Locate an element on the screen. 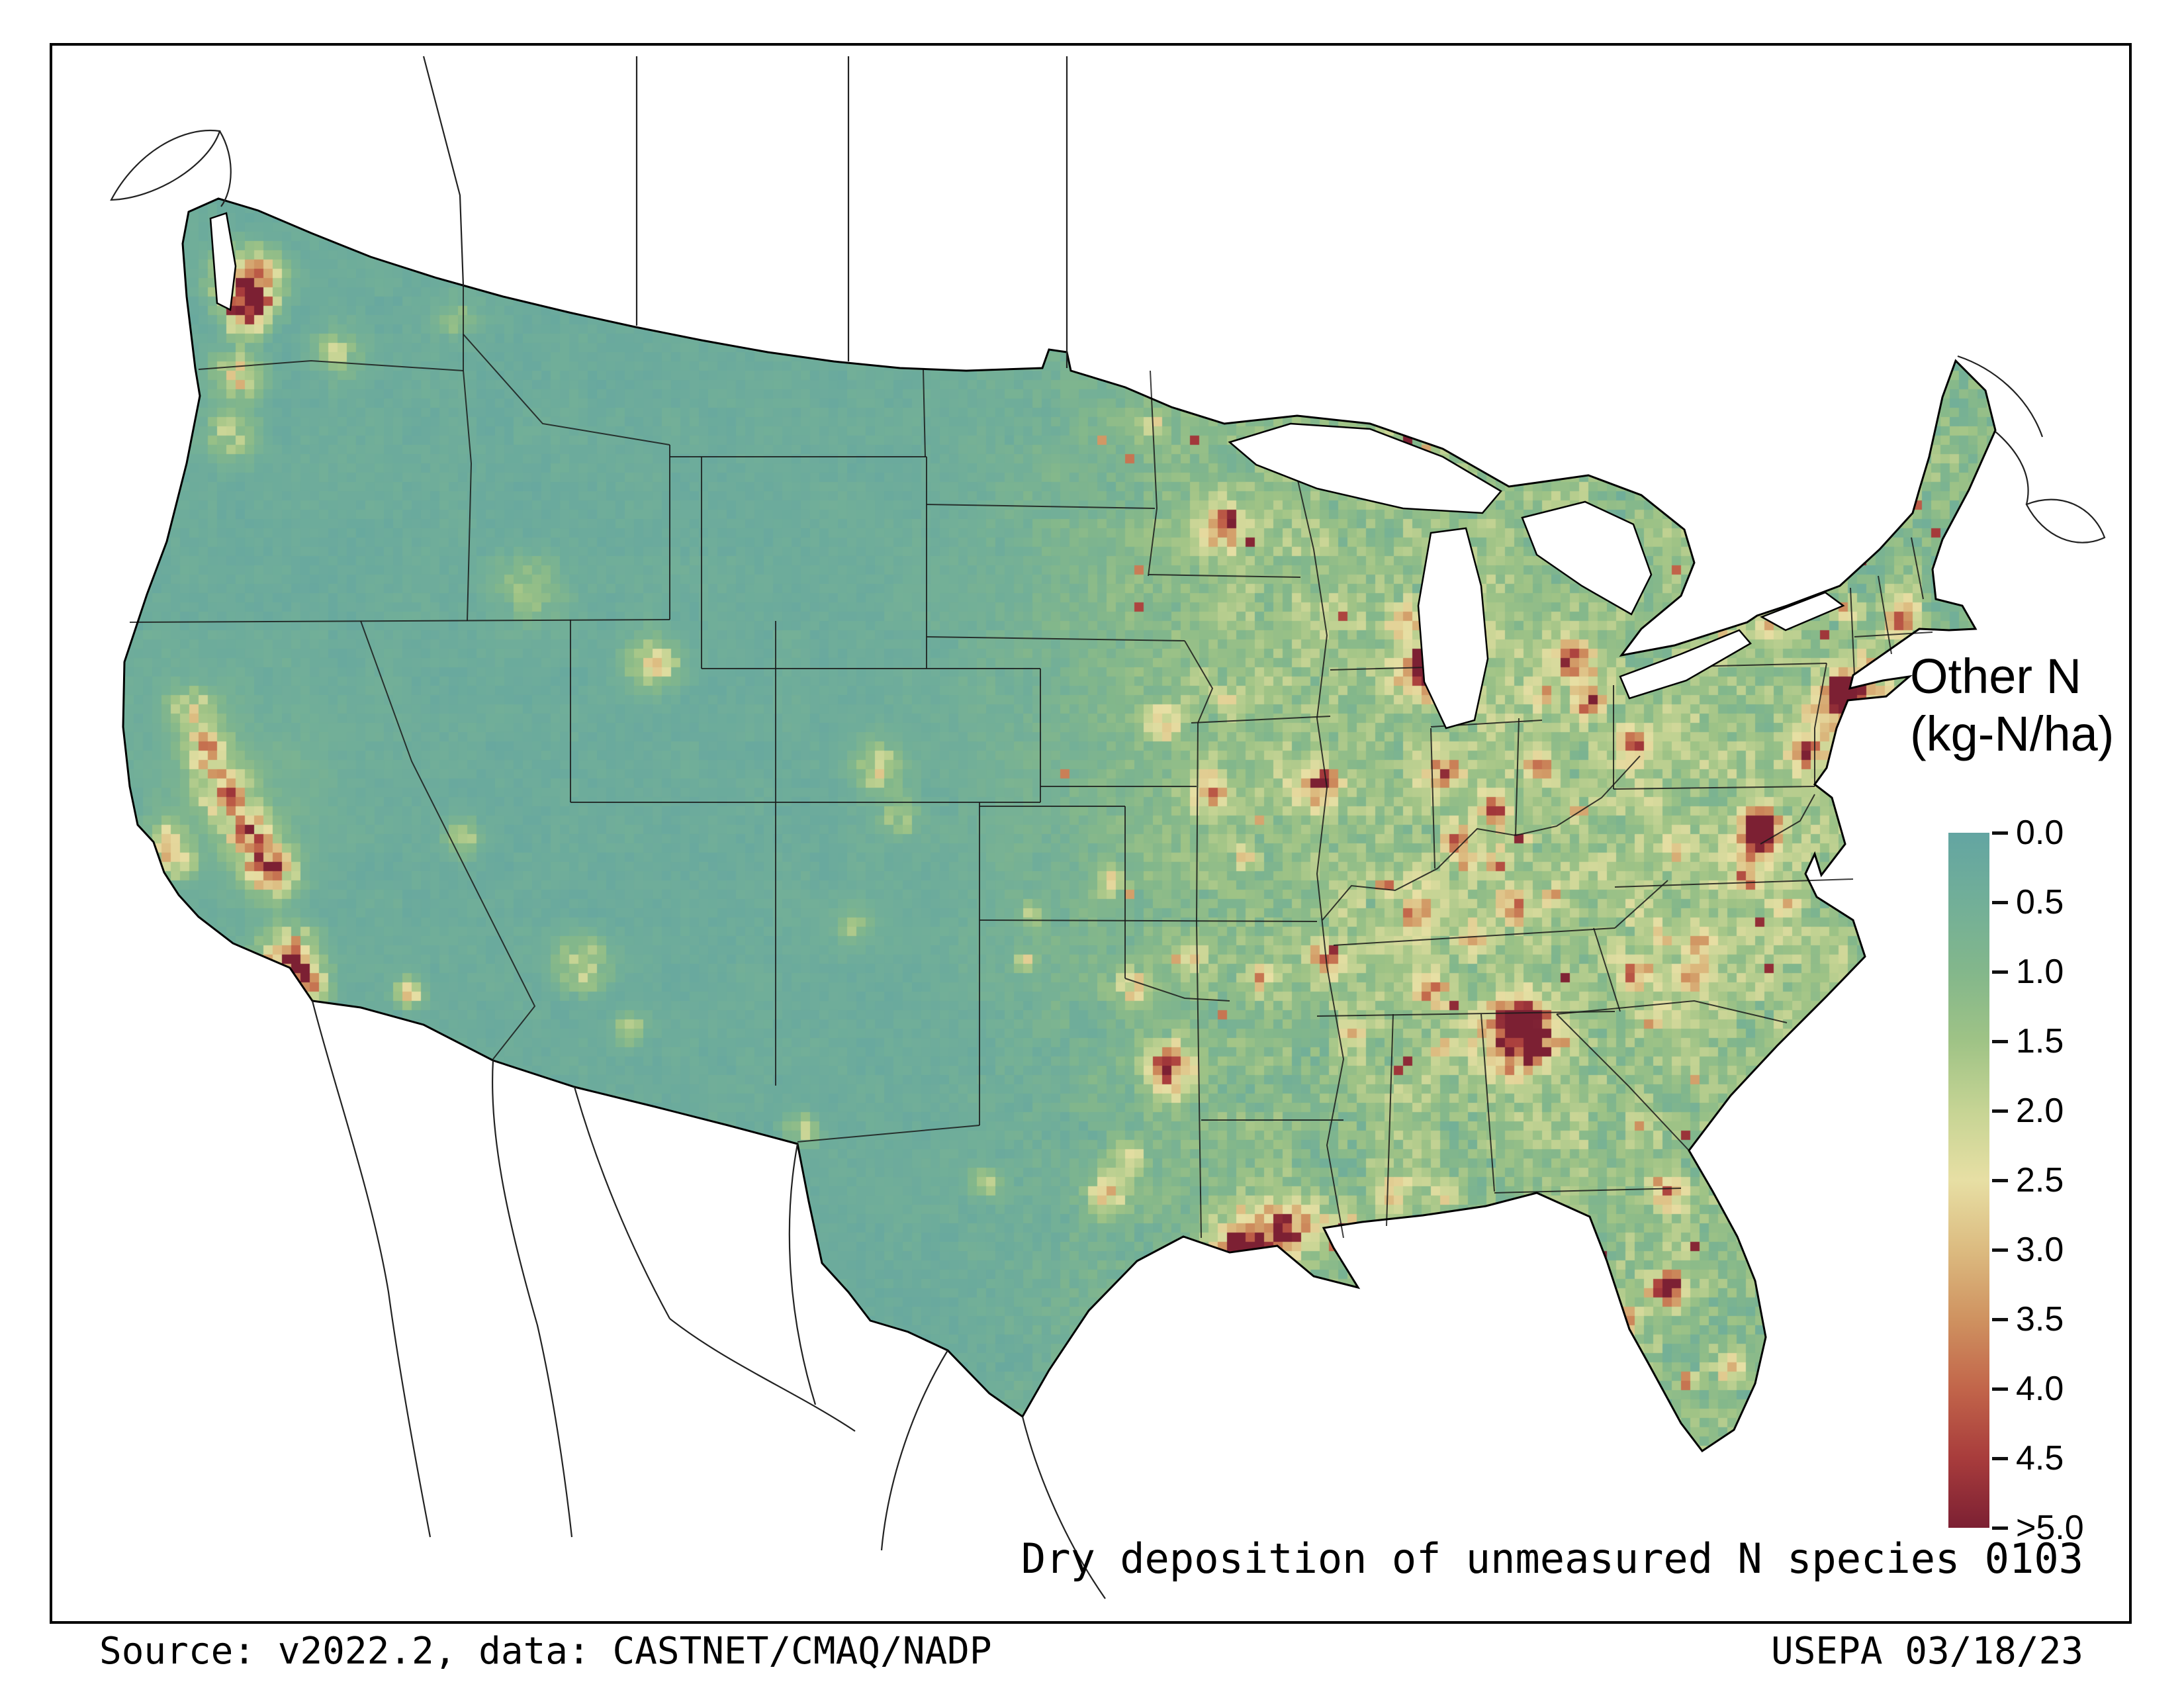  tick-label: 4.0 is located at coordinates (2040, 1389).